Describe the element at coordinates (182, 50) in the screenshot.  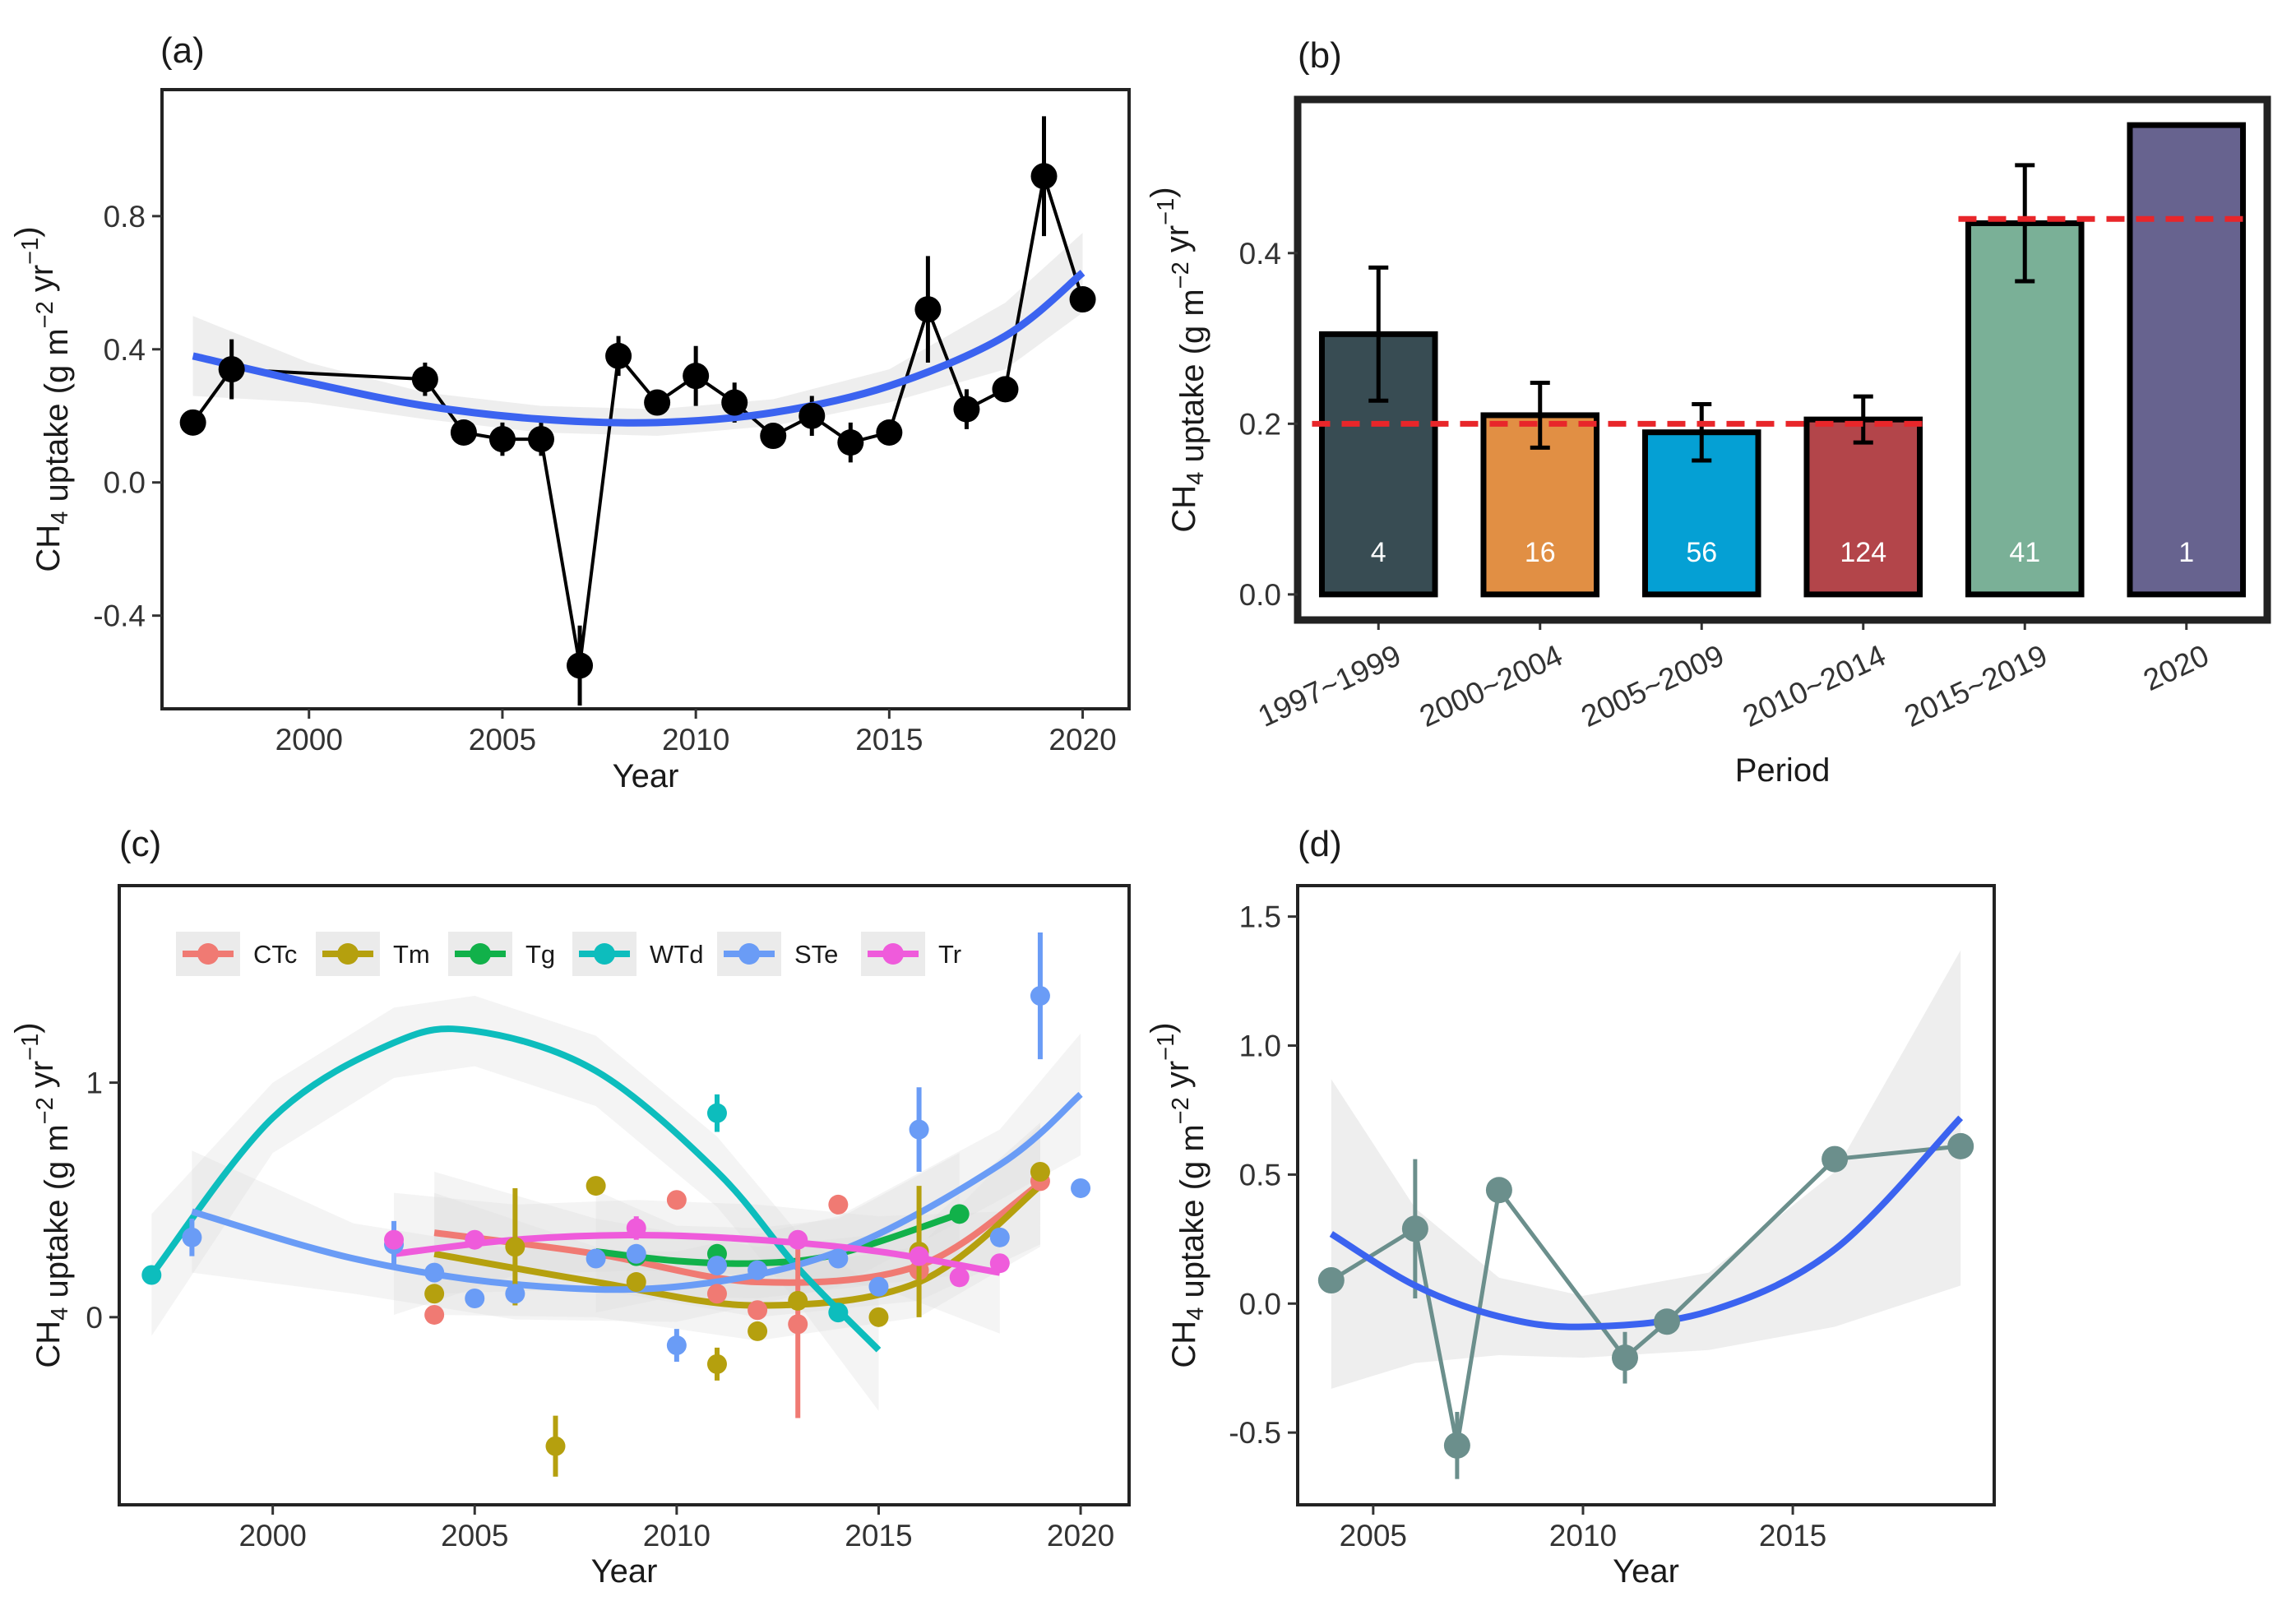
I see `panel-label: (a)` at that location.